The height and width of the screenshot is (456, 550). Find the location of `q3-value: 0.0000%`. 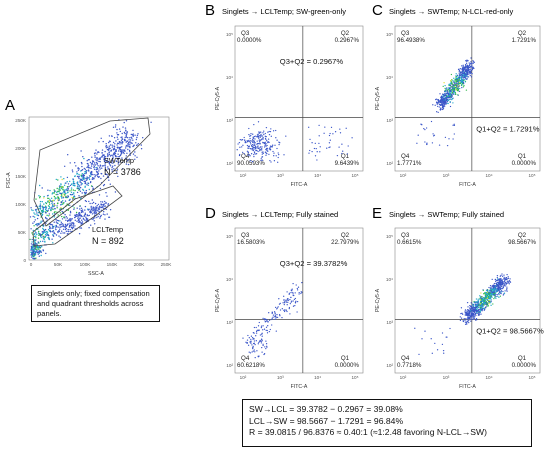

q3-value: 0.0000% is located at coordinates (249, 40).